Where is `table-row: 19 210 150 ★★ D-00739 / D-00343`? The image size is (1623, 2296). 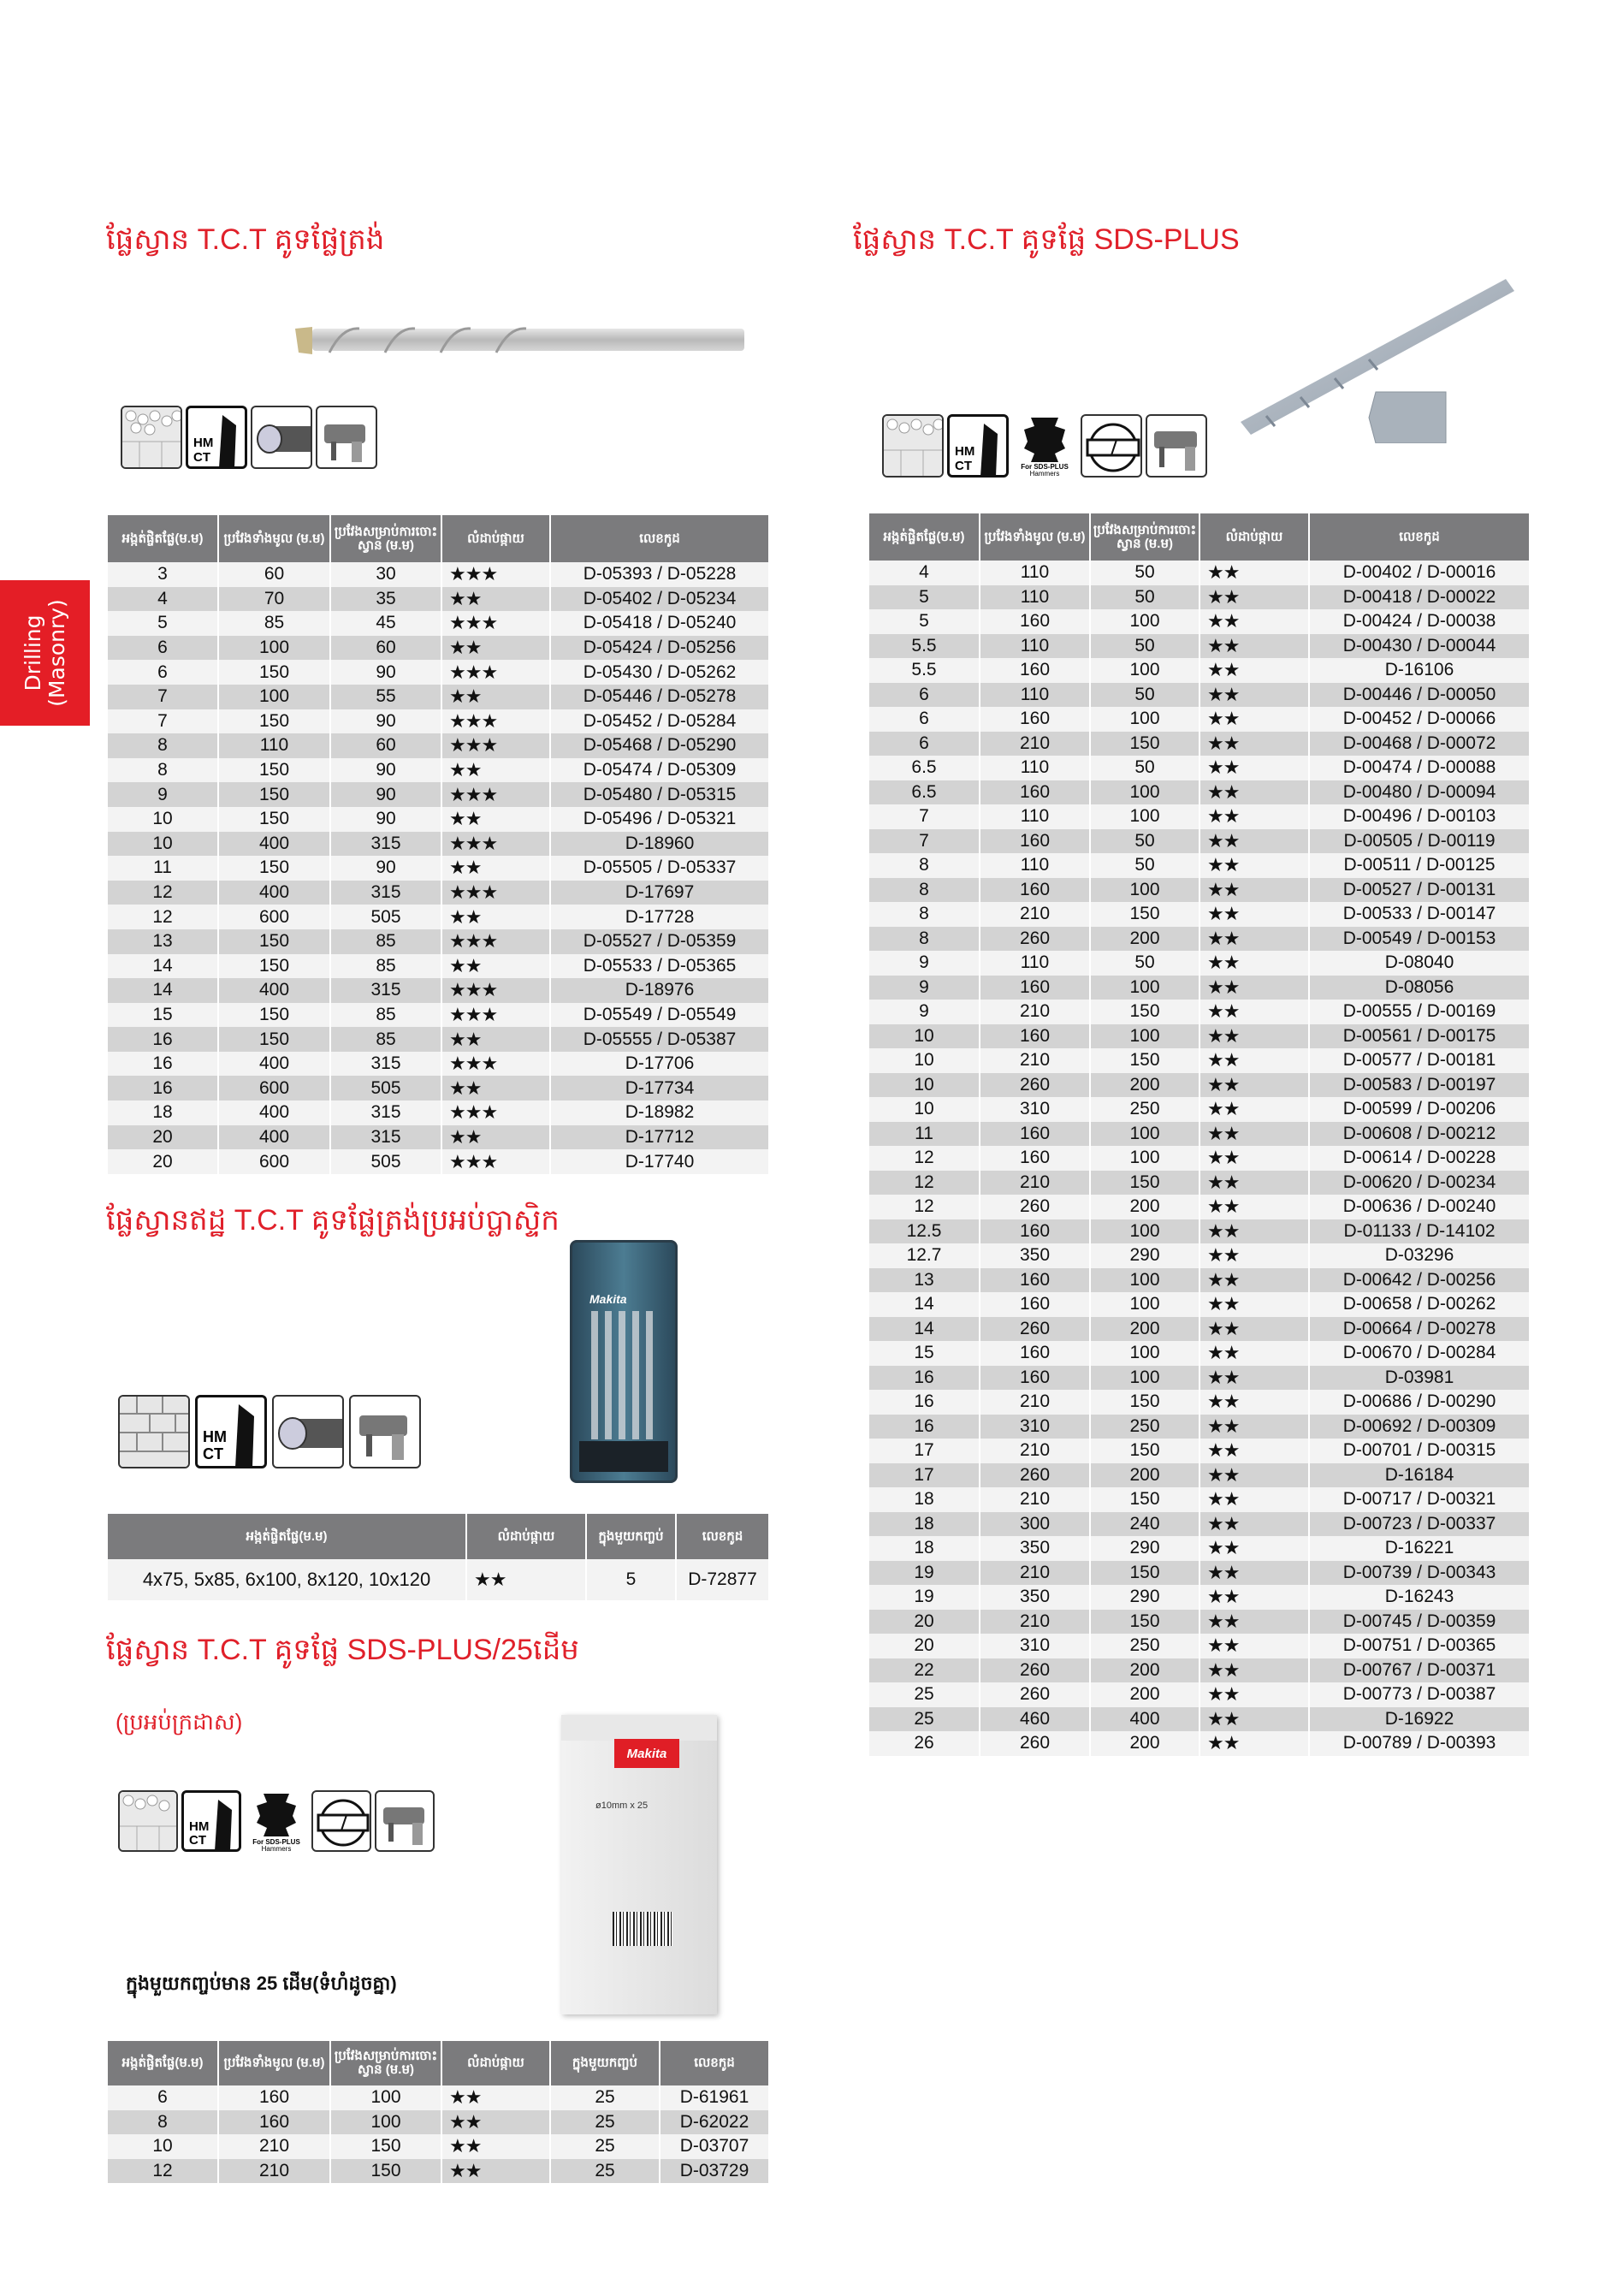 table-row: 19 210 150 ★★ D-00739 / D-00343 is located at coordinates (1199, 1573).